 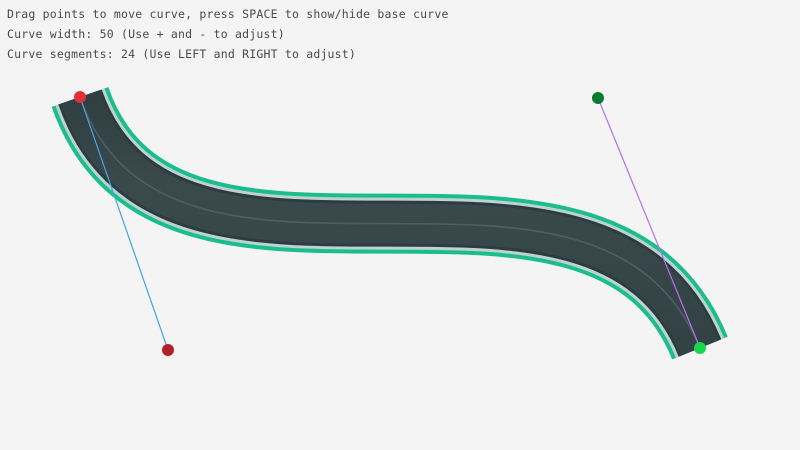 What do you see at coordinates (649, 223) in the screenshot?
I see `end-handle-line` at bounding box center [649, 223].